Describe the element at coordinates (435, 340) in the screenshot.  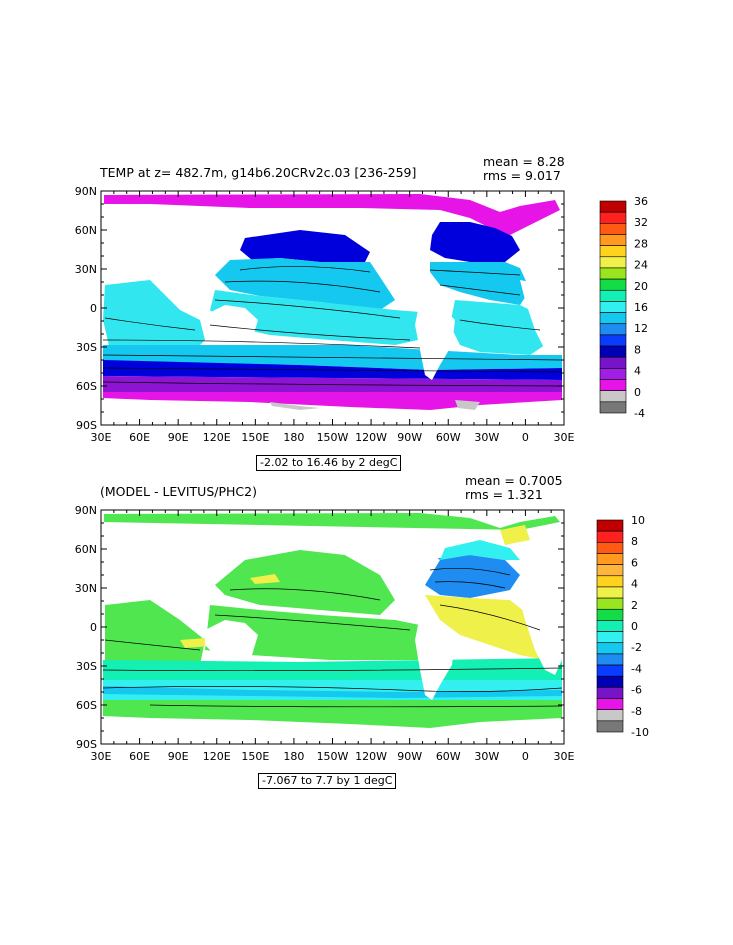
I see `p1-south-america` at that location.